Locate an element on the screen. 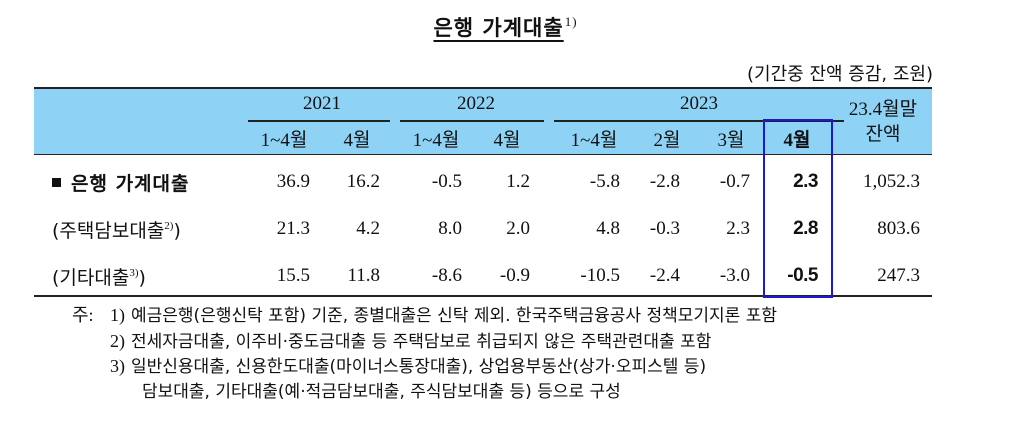  col-2022-apr: 4월 is located at coordinates (507, 140).